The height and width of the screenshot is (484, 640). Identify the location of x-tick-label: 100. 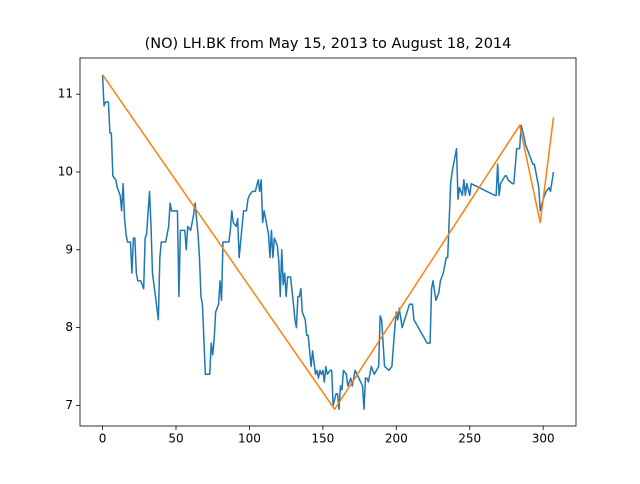
(249, 439).